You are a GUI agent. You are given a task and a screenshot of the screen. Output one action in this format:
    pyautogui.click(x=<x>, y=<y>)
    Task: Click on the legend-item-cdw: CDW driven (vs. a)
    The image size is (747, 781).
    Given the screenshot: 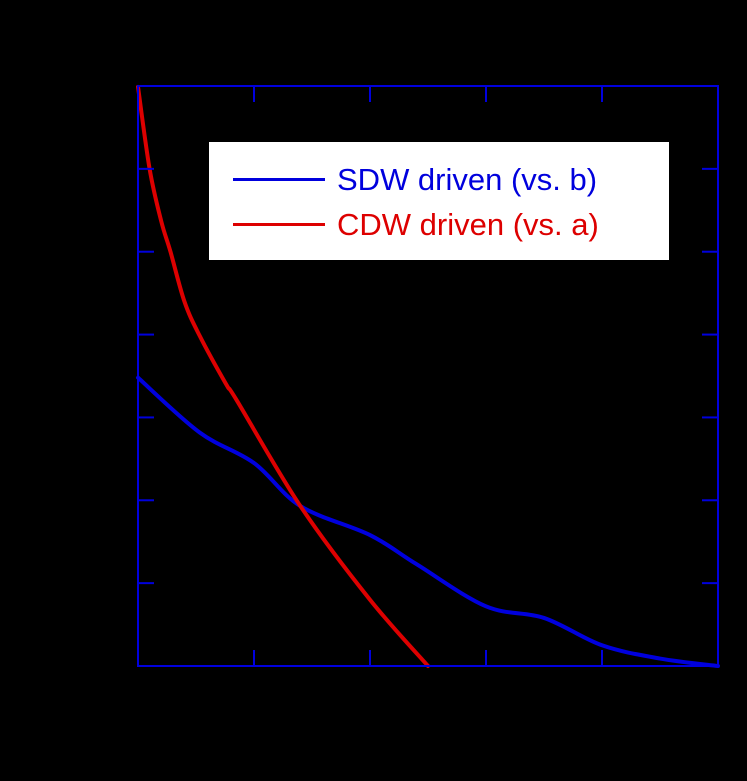 What is the action you would take?
    pyautogui.click(x=416, y=224)
    